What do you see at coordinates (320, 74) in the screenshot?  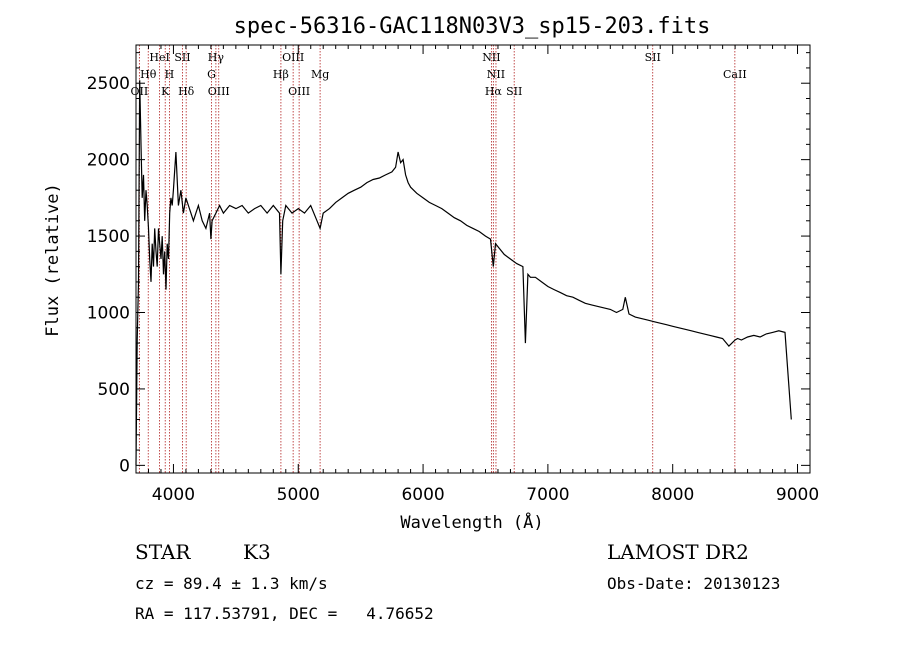 I see `line-label-13: Mg` at bounding box center [320, 74].